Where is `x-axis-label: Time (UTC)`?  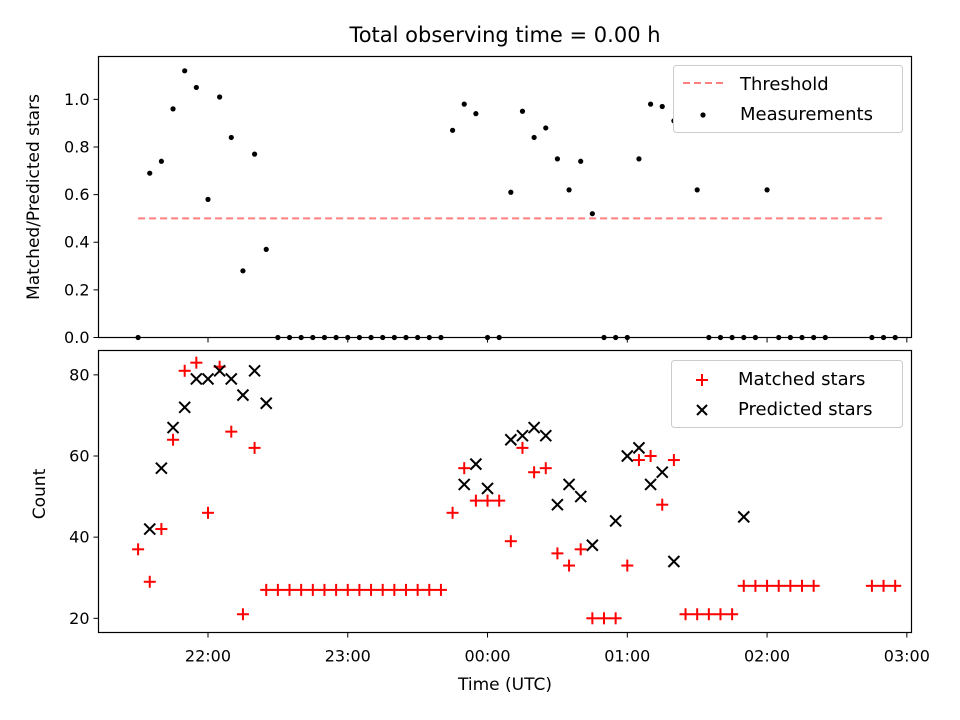
x-axis-label: Time (UTC) is located at coordinates (504, 685).